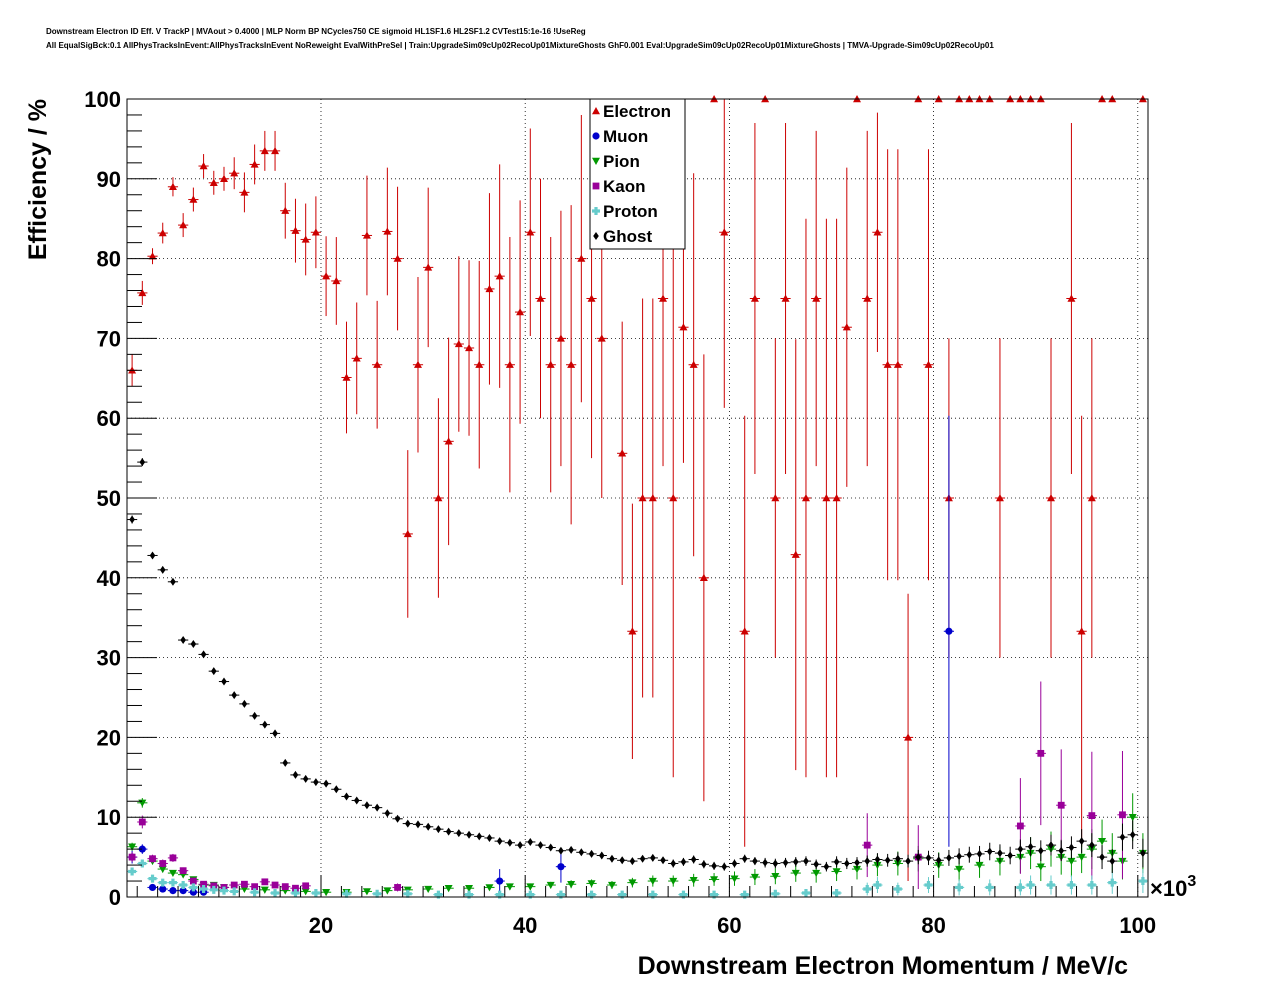 This screenshot has width=1276, height=996. Describe the element at coordinates (193, 881) in the screenshot. I see `point-kaon` at that location.